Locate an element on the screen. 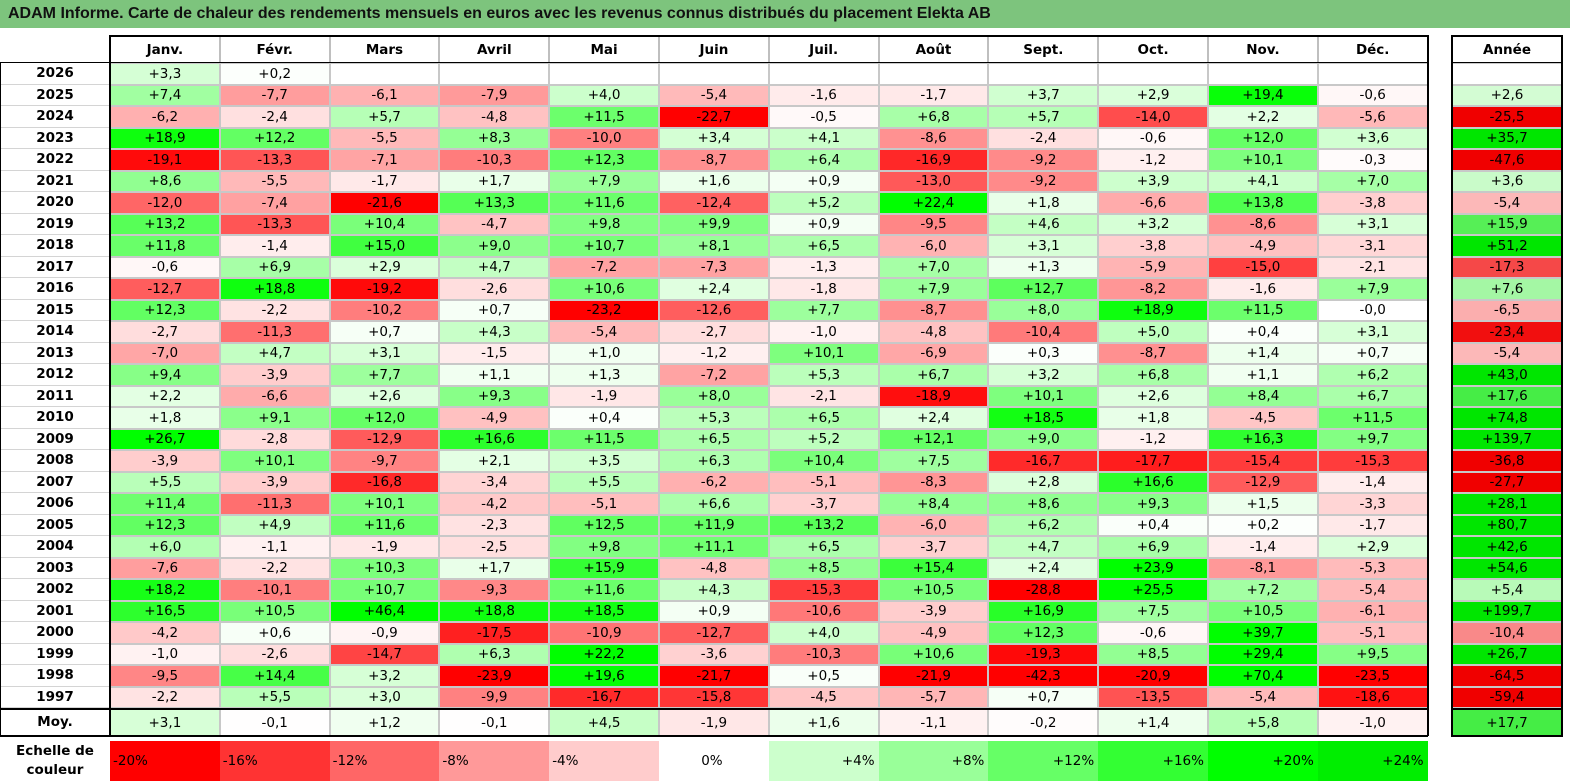 This screenshot has height=783, width=1570. year-label: 2007 is located at coordinates (55, 482).